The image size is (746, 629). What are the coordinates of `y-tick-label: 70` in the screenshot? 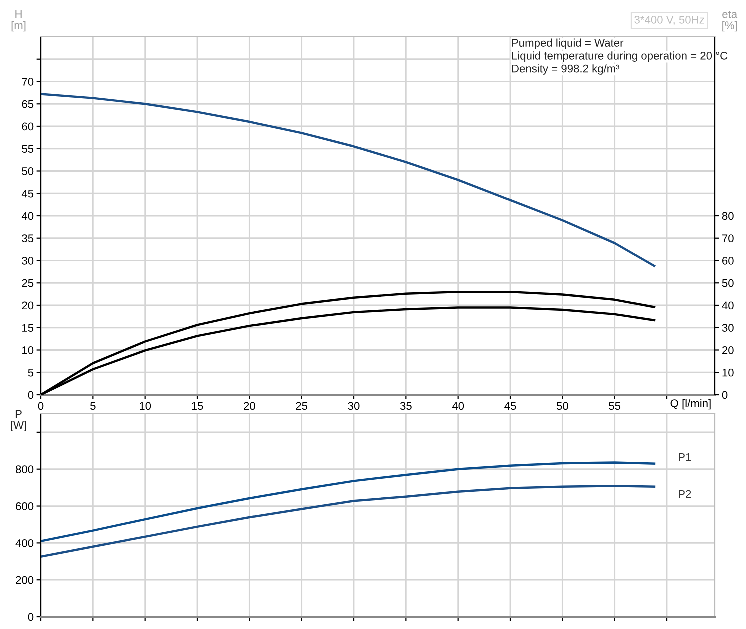 It's located at (28, 82).